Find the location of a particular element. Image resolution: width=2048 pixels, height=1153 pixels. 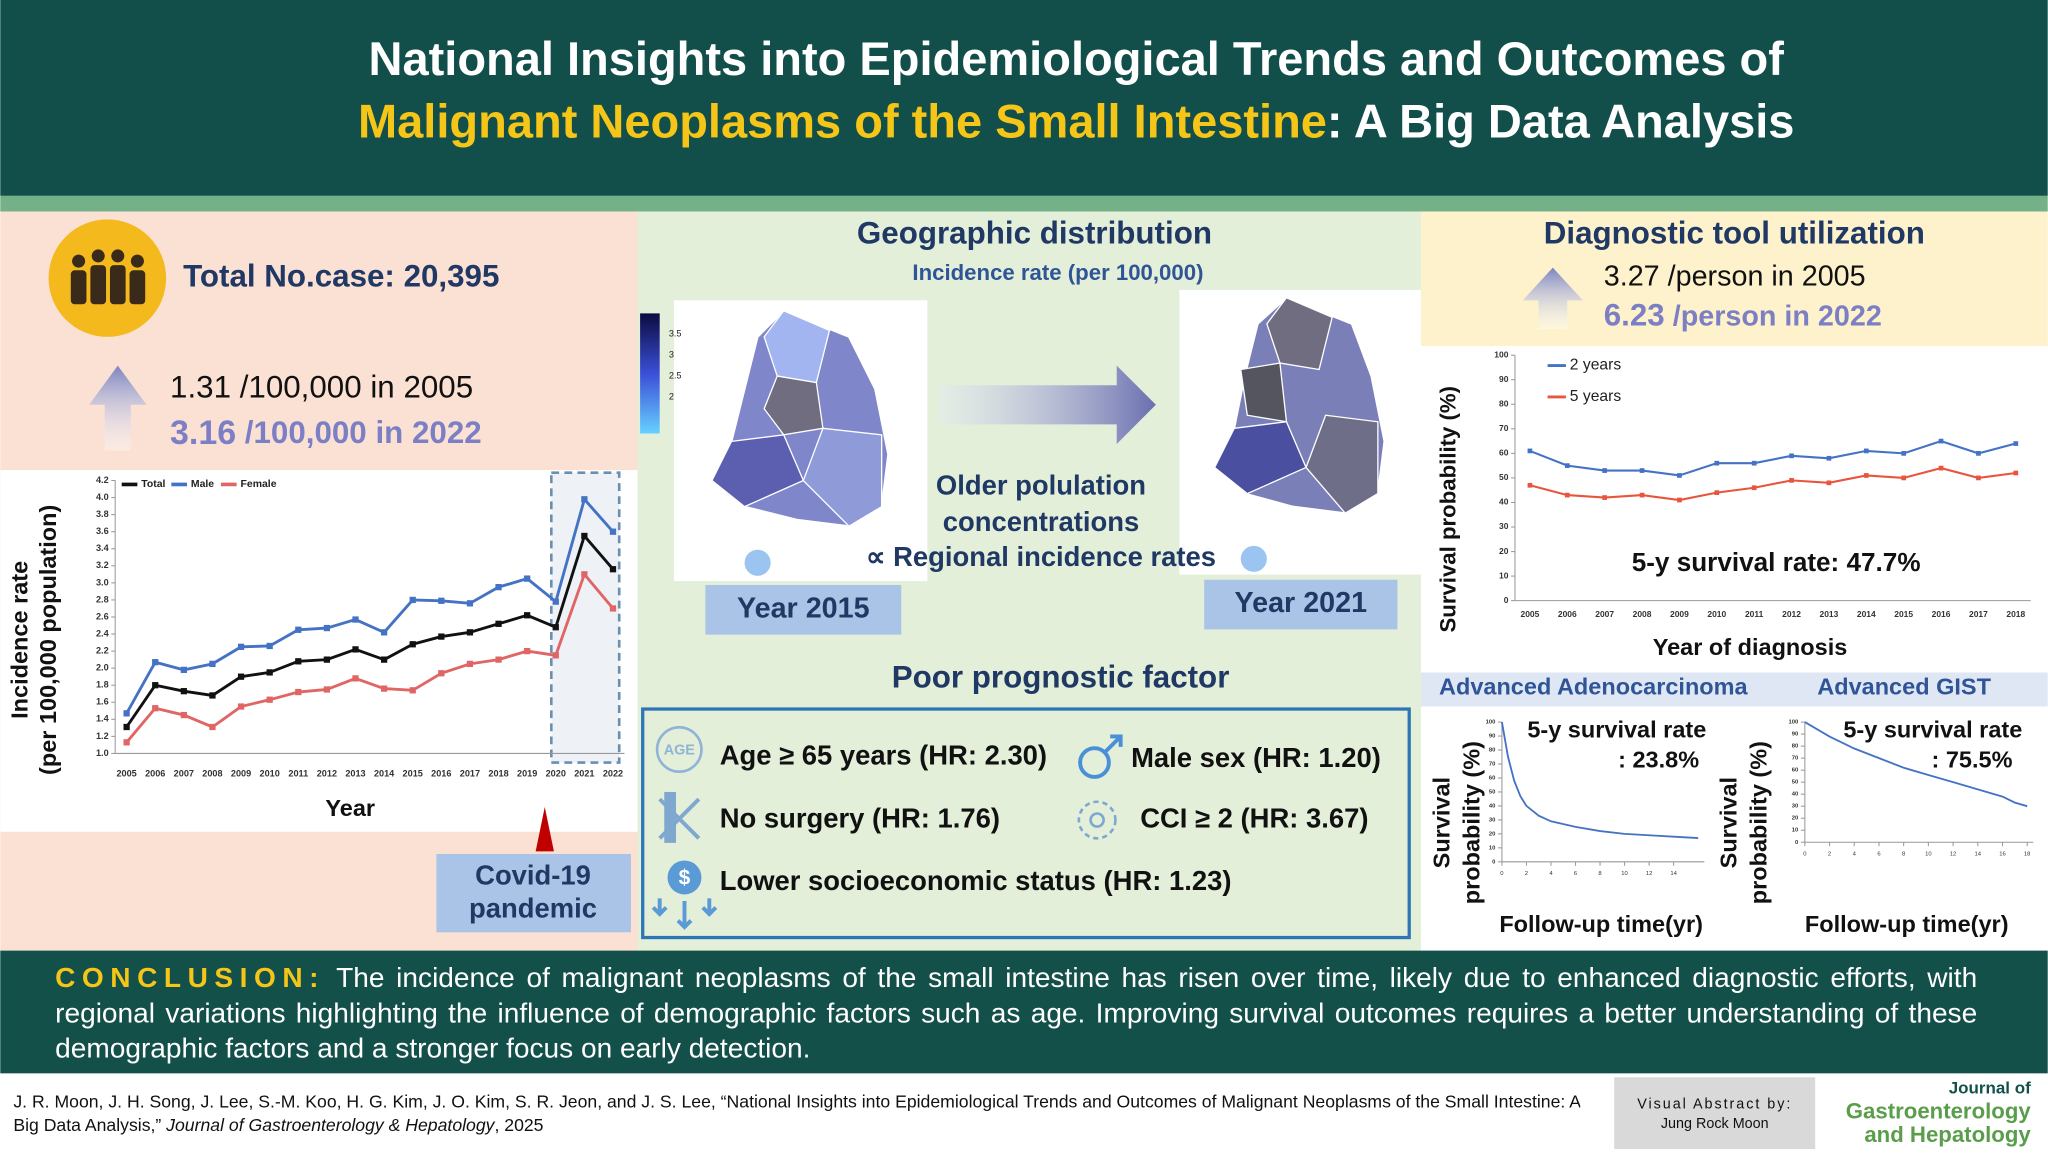

y-tick-label: 2.0 is located at coordinates (102, 668).